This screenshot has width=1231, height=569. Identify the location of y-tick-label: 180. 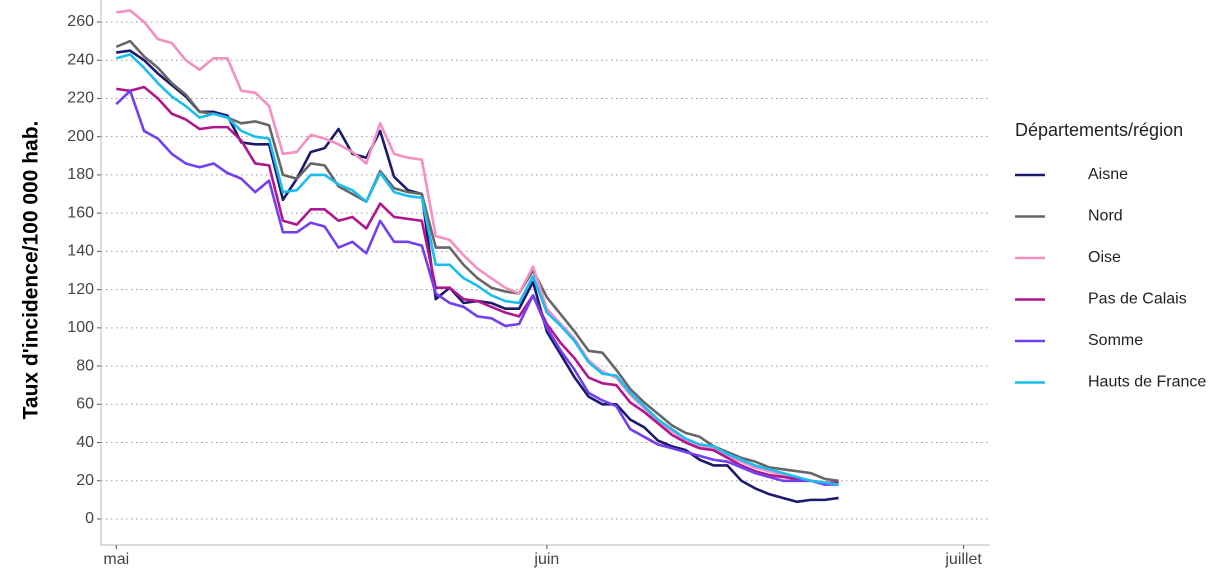
(80, 174).